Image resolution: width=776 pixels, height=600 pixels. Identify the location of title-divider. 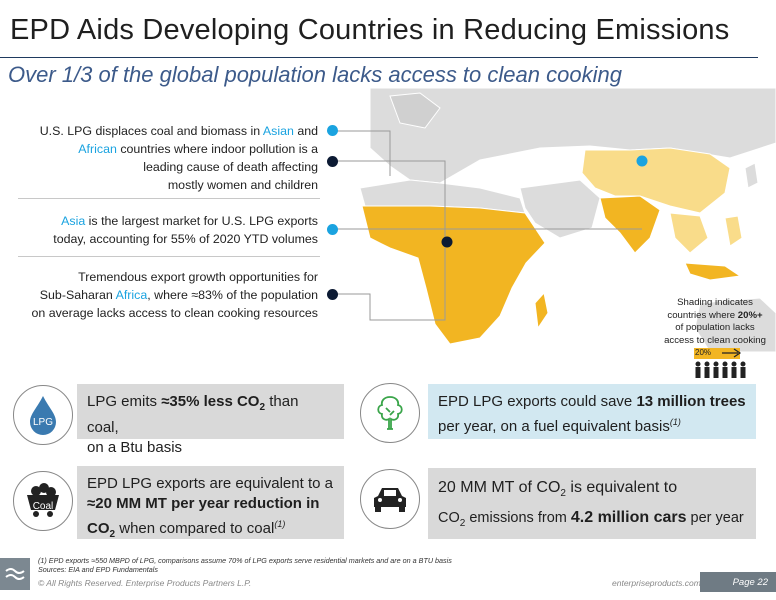
(379, 57).